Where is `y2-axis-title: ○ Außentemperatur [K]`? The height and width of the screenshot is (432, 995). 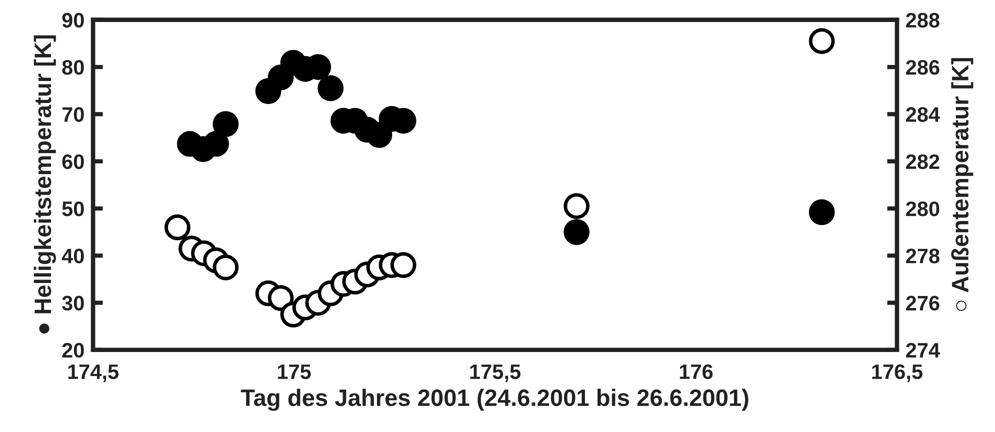 y2-axis-title: ○ Außentemperatur [K] is located at coordinates (962, 184).